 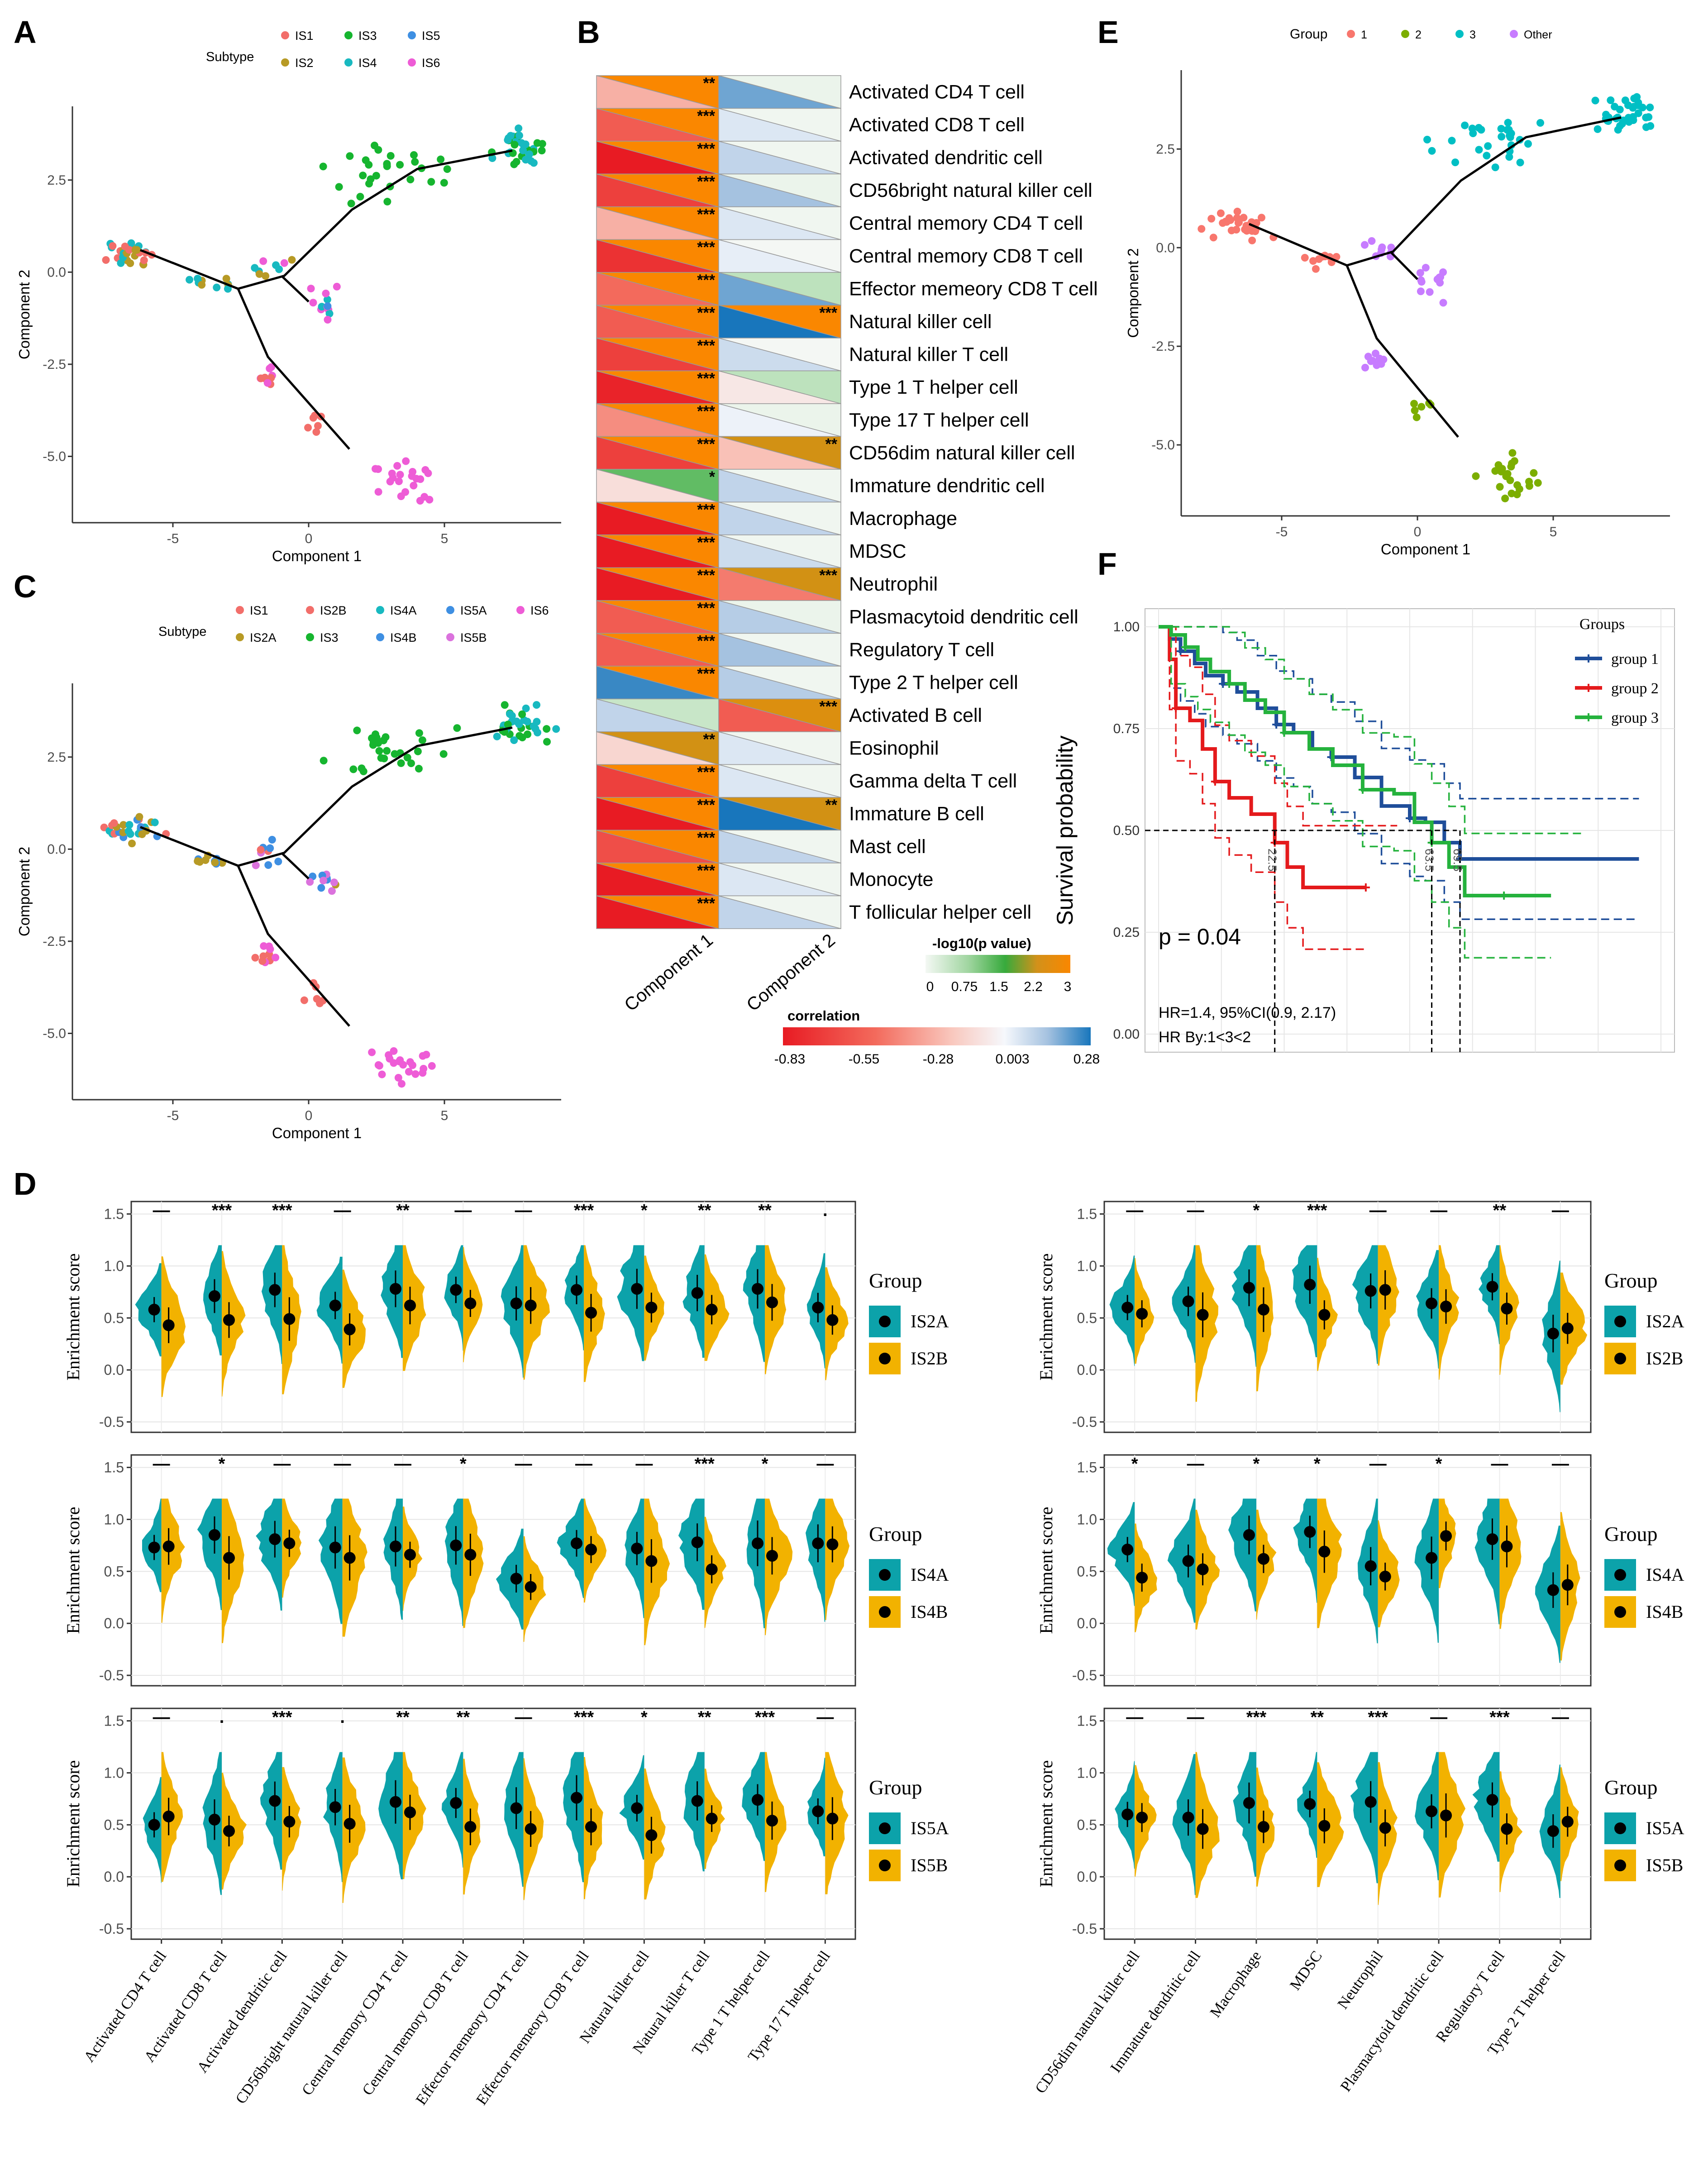 I want to click on trajectory-plot-C: -5 0 5 2.5 0.0 -2.5 -5.0 Component 1 Component 2, so click(x=288, y=912).